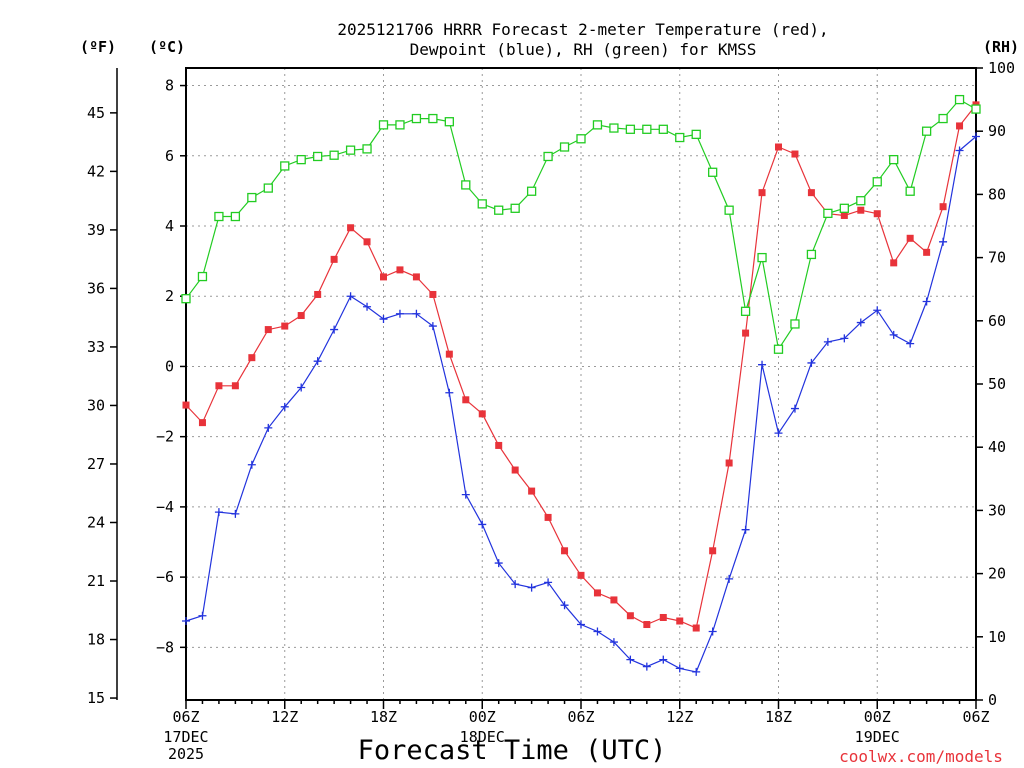 This screenshot has width=1024, height=768. I want to click on fahrenheit-tick-label: 39, so click(96, 230).